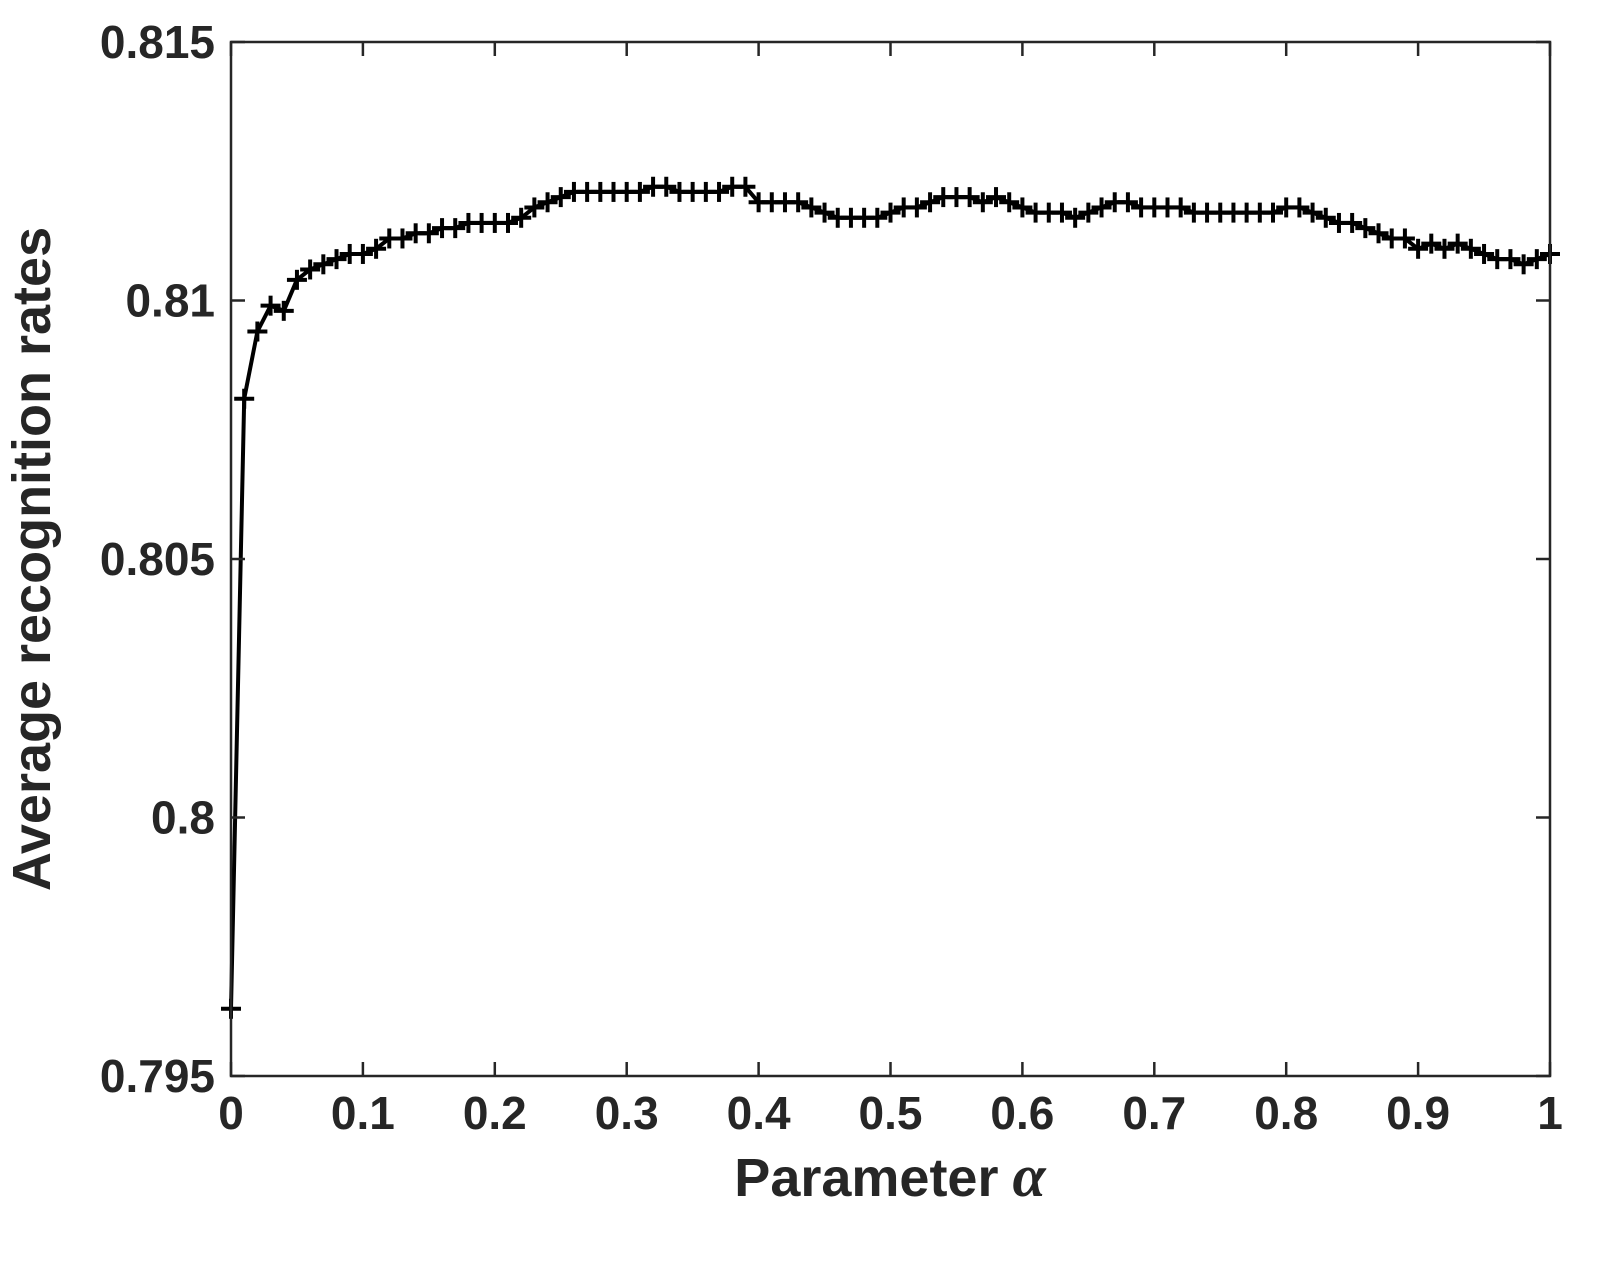 The height and width of the screenshot is (1279, 1616). Describe the element at coordinates (495, 1113) in the screenshot. I see `x-tick-label: 0.2` at that location.